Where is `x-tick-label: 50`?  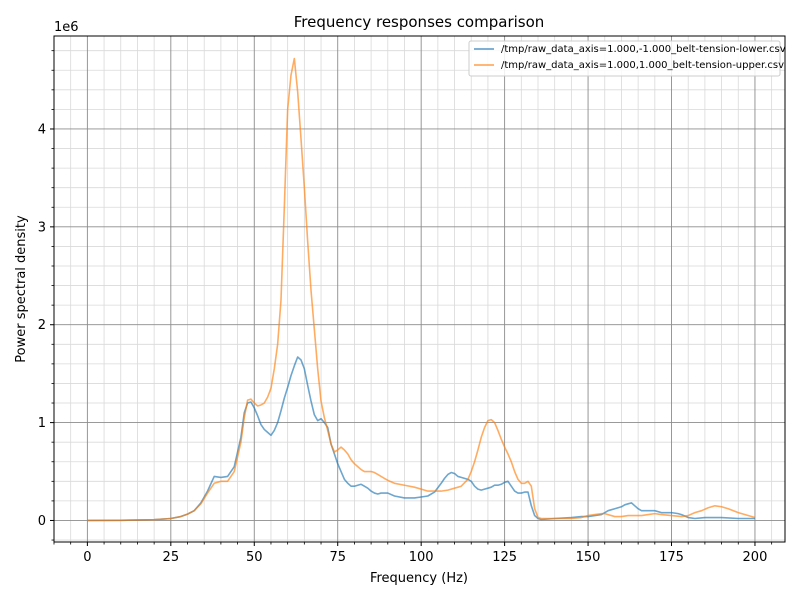 x-tick-label: 50 is located at coordinates (254, 557).